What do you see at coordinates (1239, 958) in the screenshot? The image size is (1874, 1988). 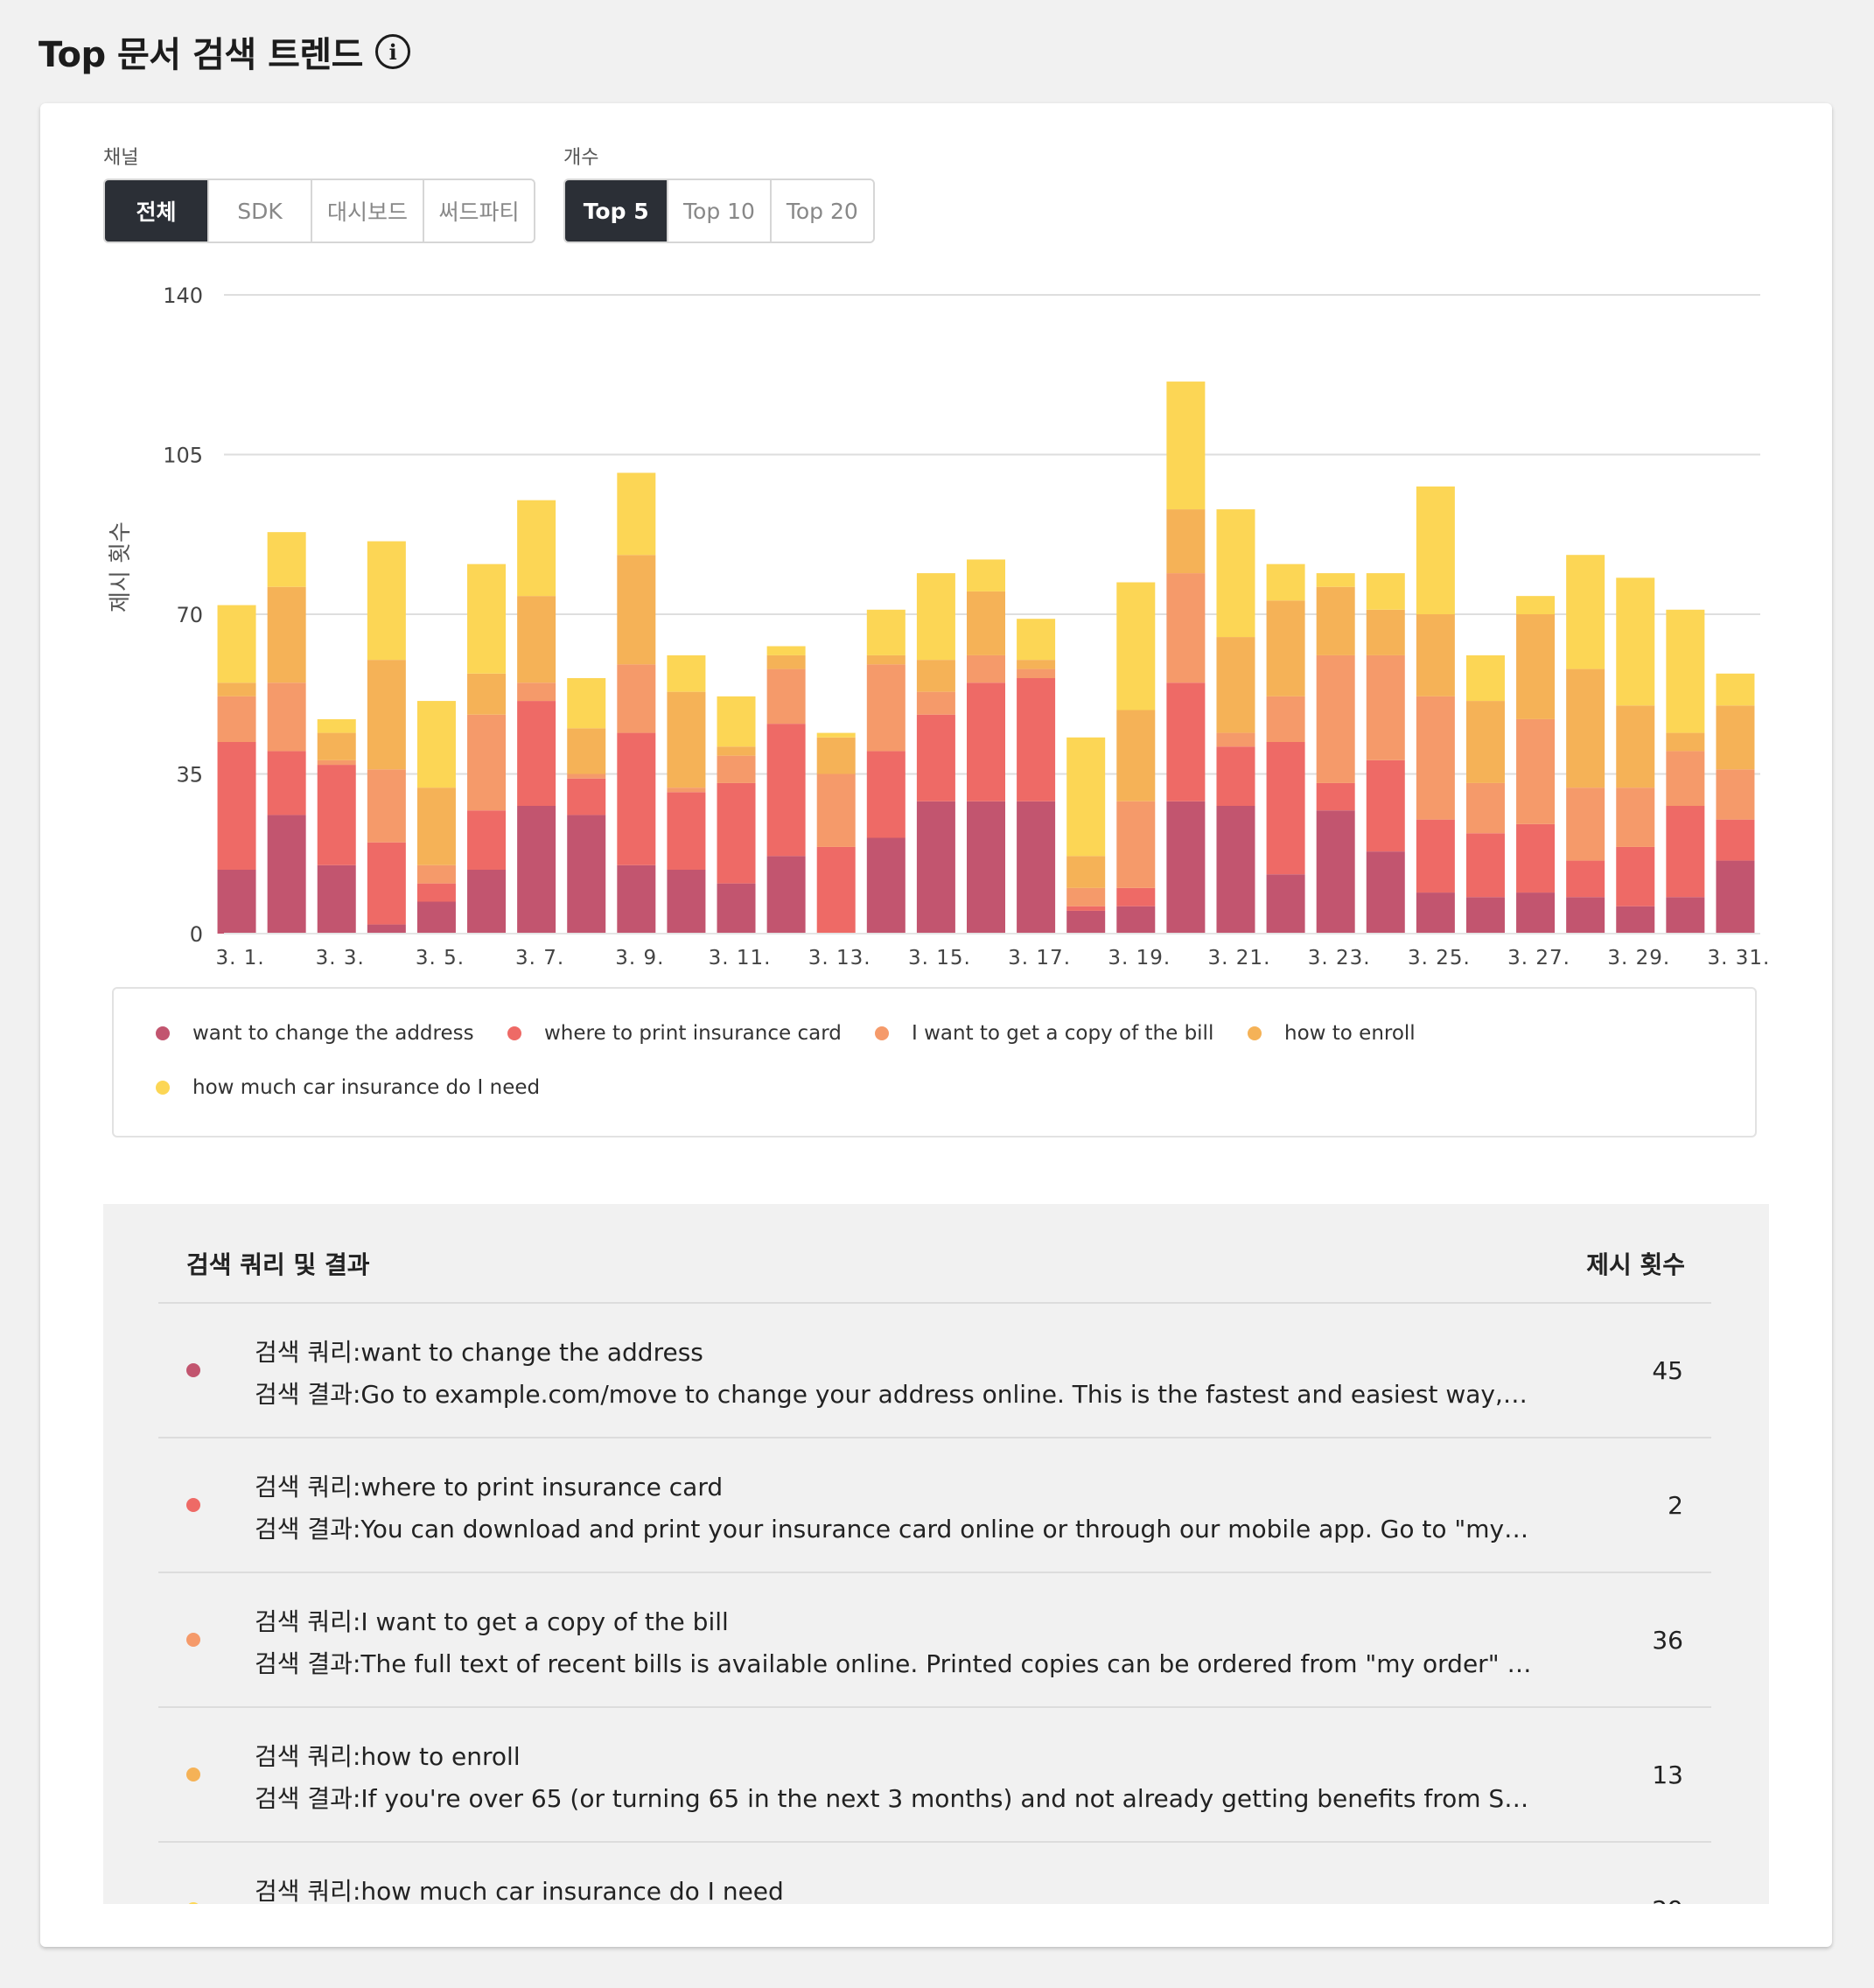 I see `x-tick-label: 3. 21.` at bounding box center [1239, 958].